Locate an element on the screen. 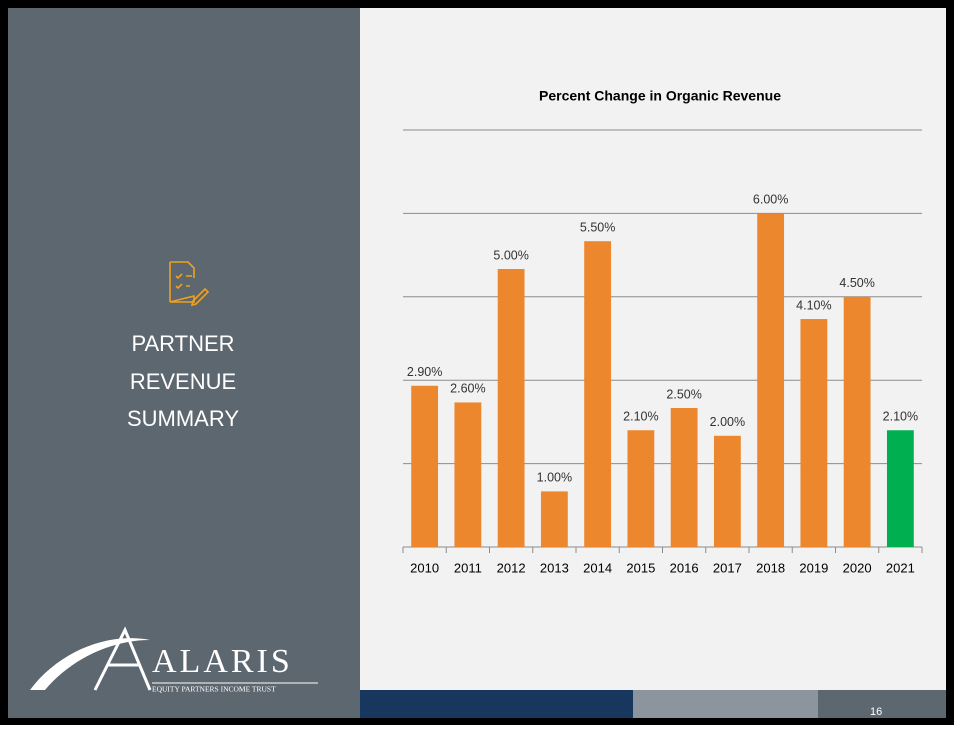 This screenshot has height=730, width=954. x-tick-label: 2021 is located at coordinates (900, 567).